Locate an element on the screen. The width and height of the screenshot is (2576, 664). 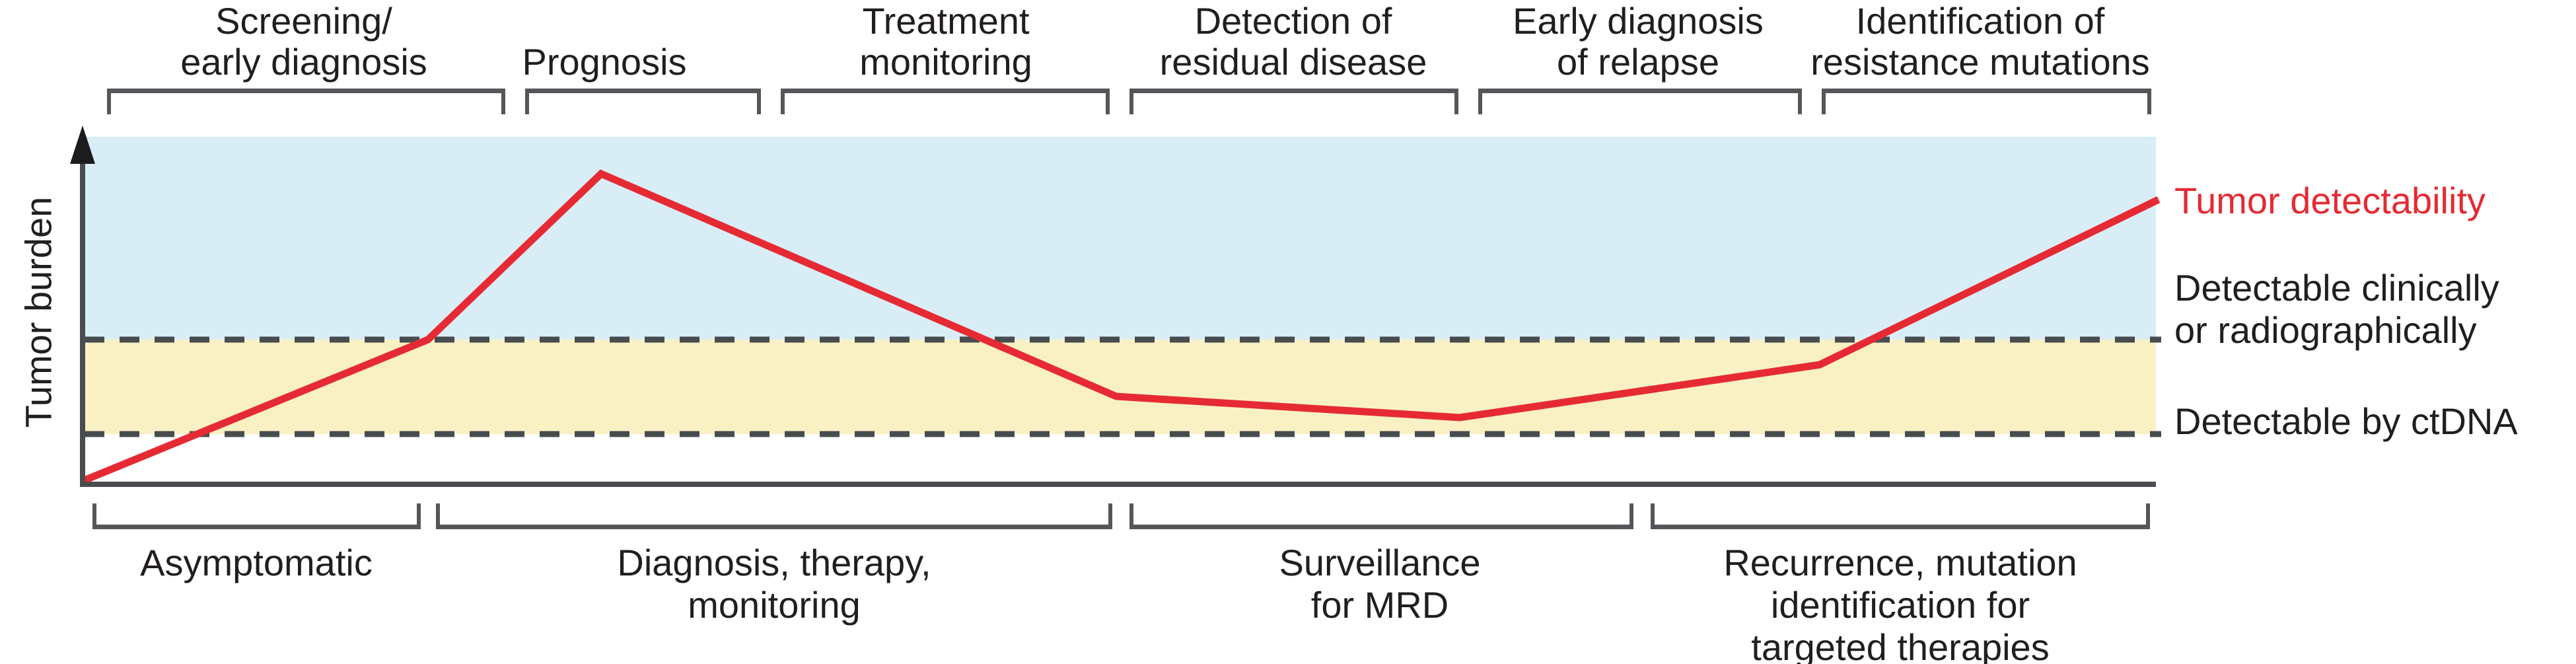
phase-label-relapse: Early diagnosis of relapse is located at coordinates (1639, 42).